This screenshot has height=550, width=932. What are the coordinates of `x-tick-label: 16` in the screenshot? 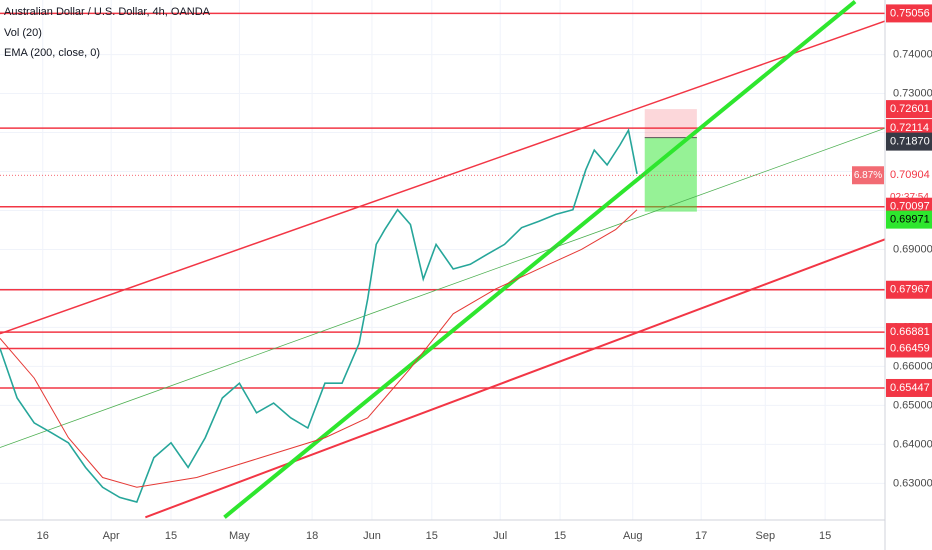 It's located at (43, 536).